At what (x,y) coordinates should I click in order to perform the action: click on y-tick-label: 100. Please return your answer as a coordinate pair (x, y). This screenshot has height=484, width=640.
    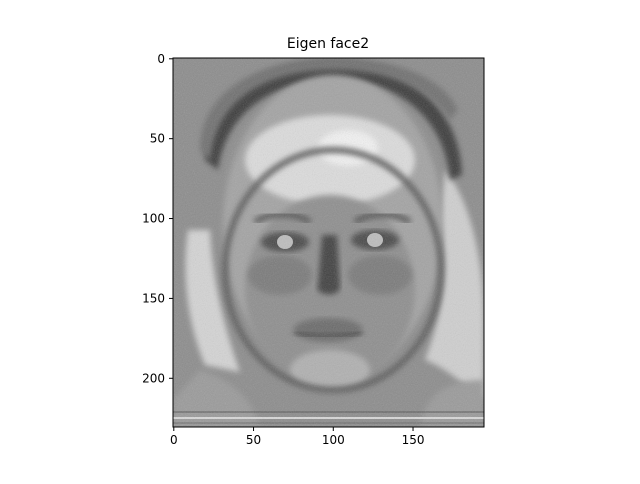
    Looking at the image, I should click on (153, 219).